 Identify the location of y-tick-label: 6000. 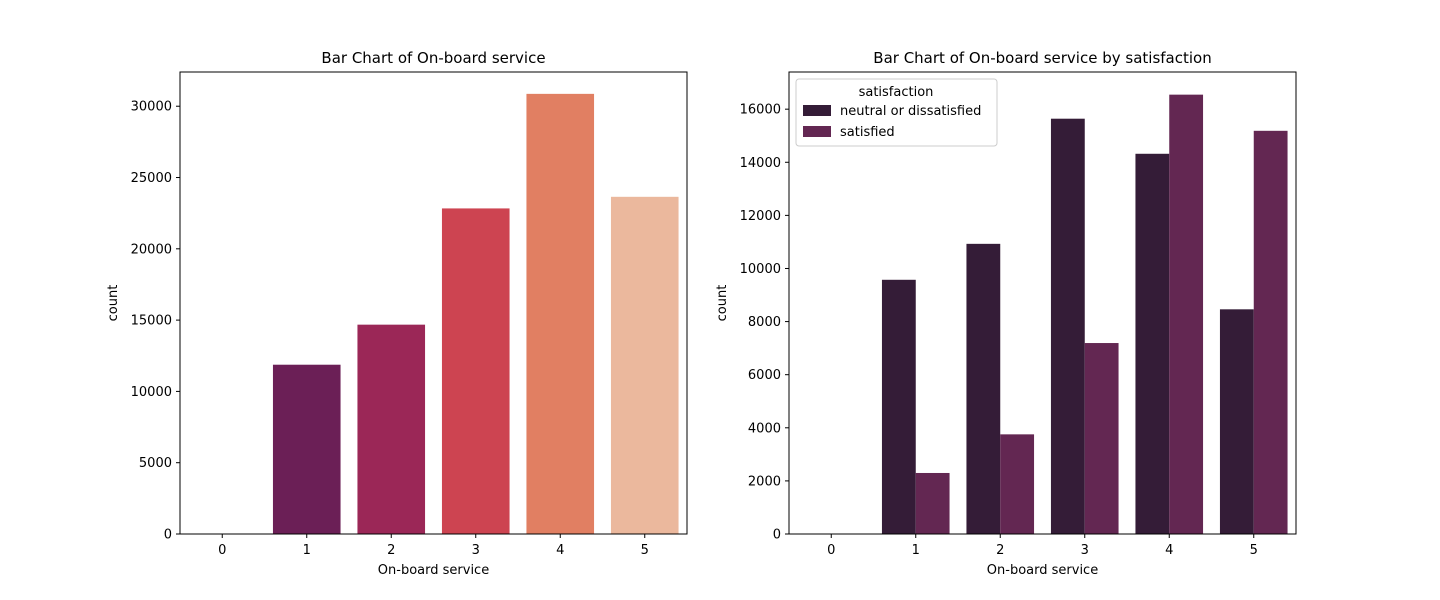
(764, 375).